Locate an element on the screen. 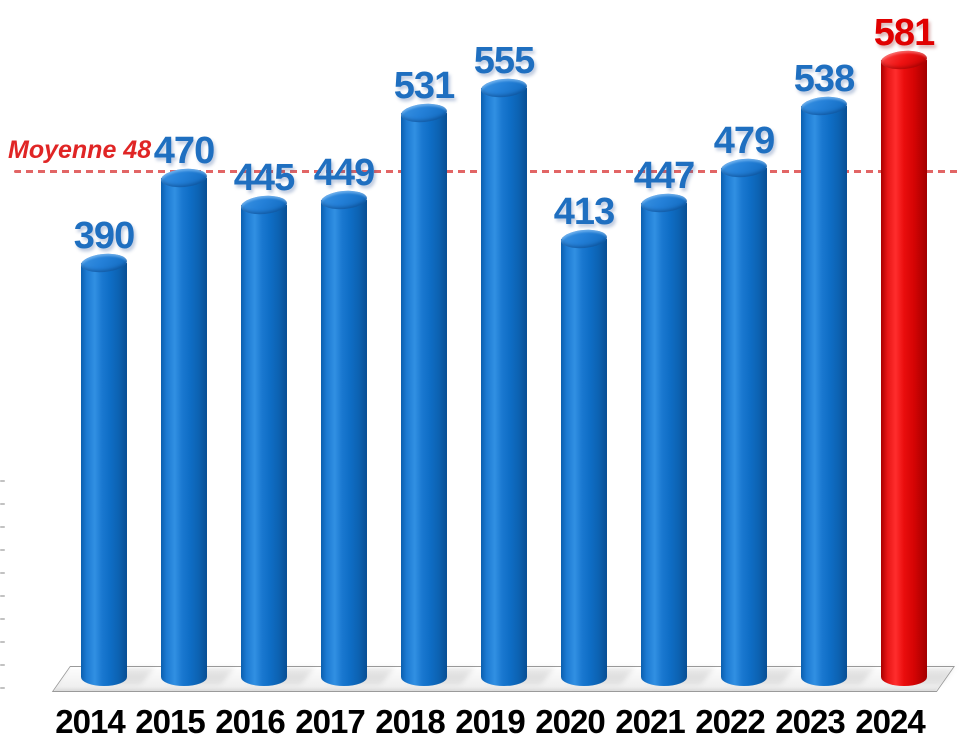 The width and height of the screenshot is (959, 756). value-label-2023: 538 is located at coordinates (824, 79).